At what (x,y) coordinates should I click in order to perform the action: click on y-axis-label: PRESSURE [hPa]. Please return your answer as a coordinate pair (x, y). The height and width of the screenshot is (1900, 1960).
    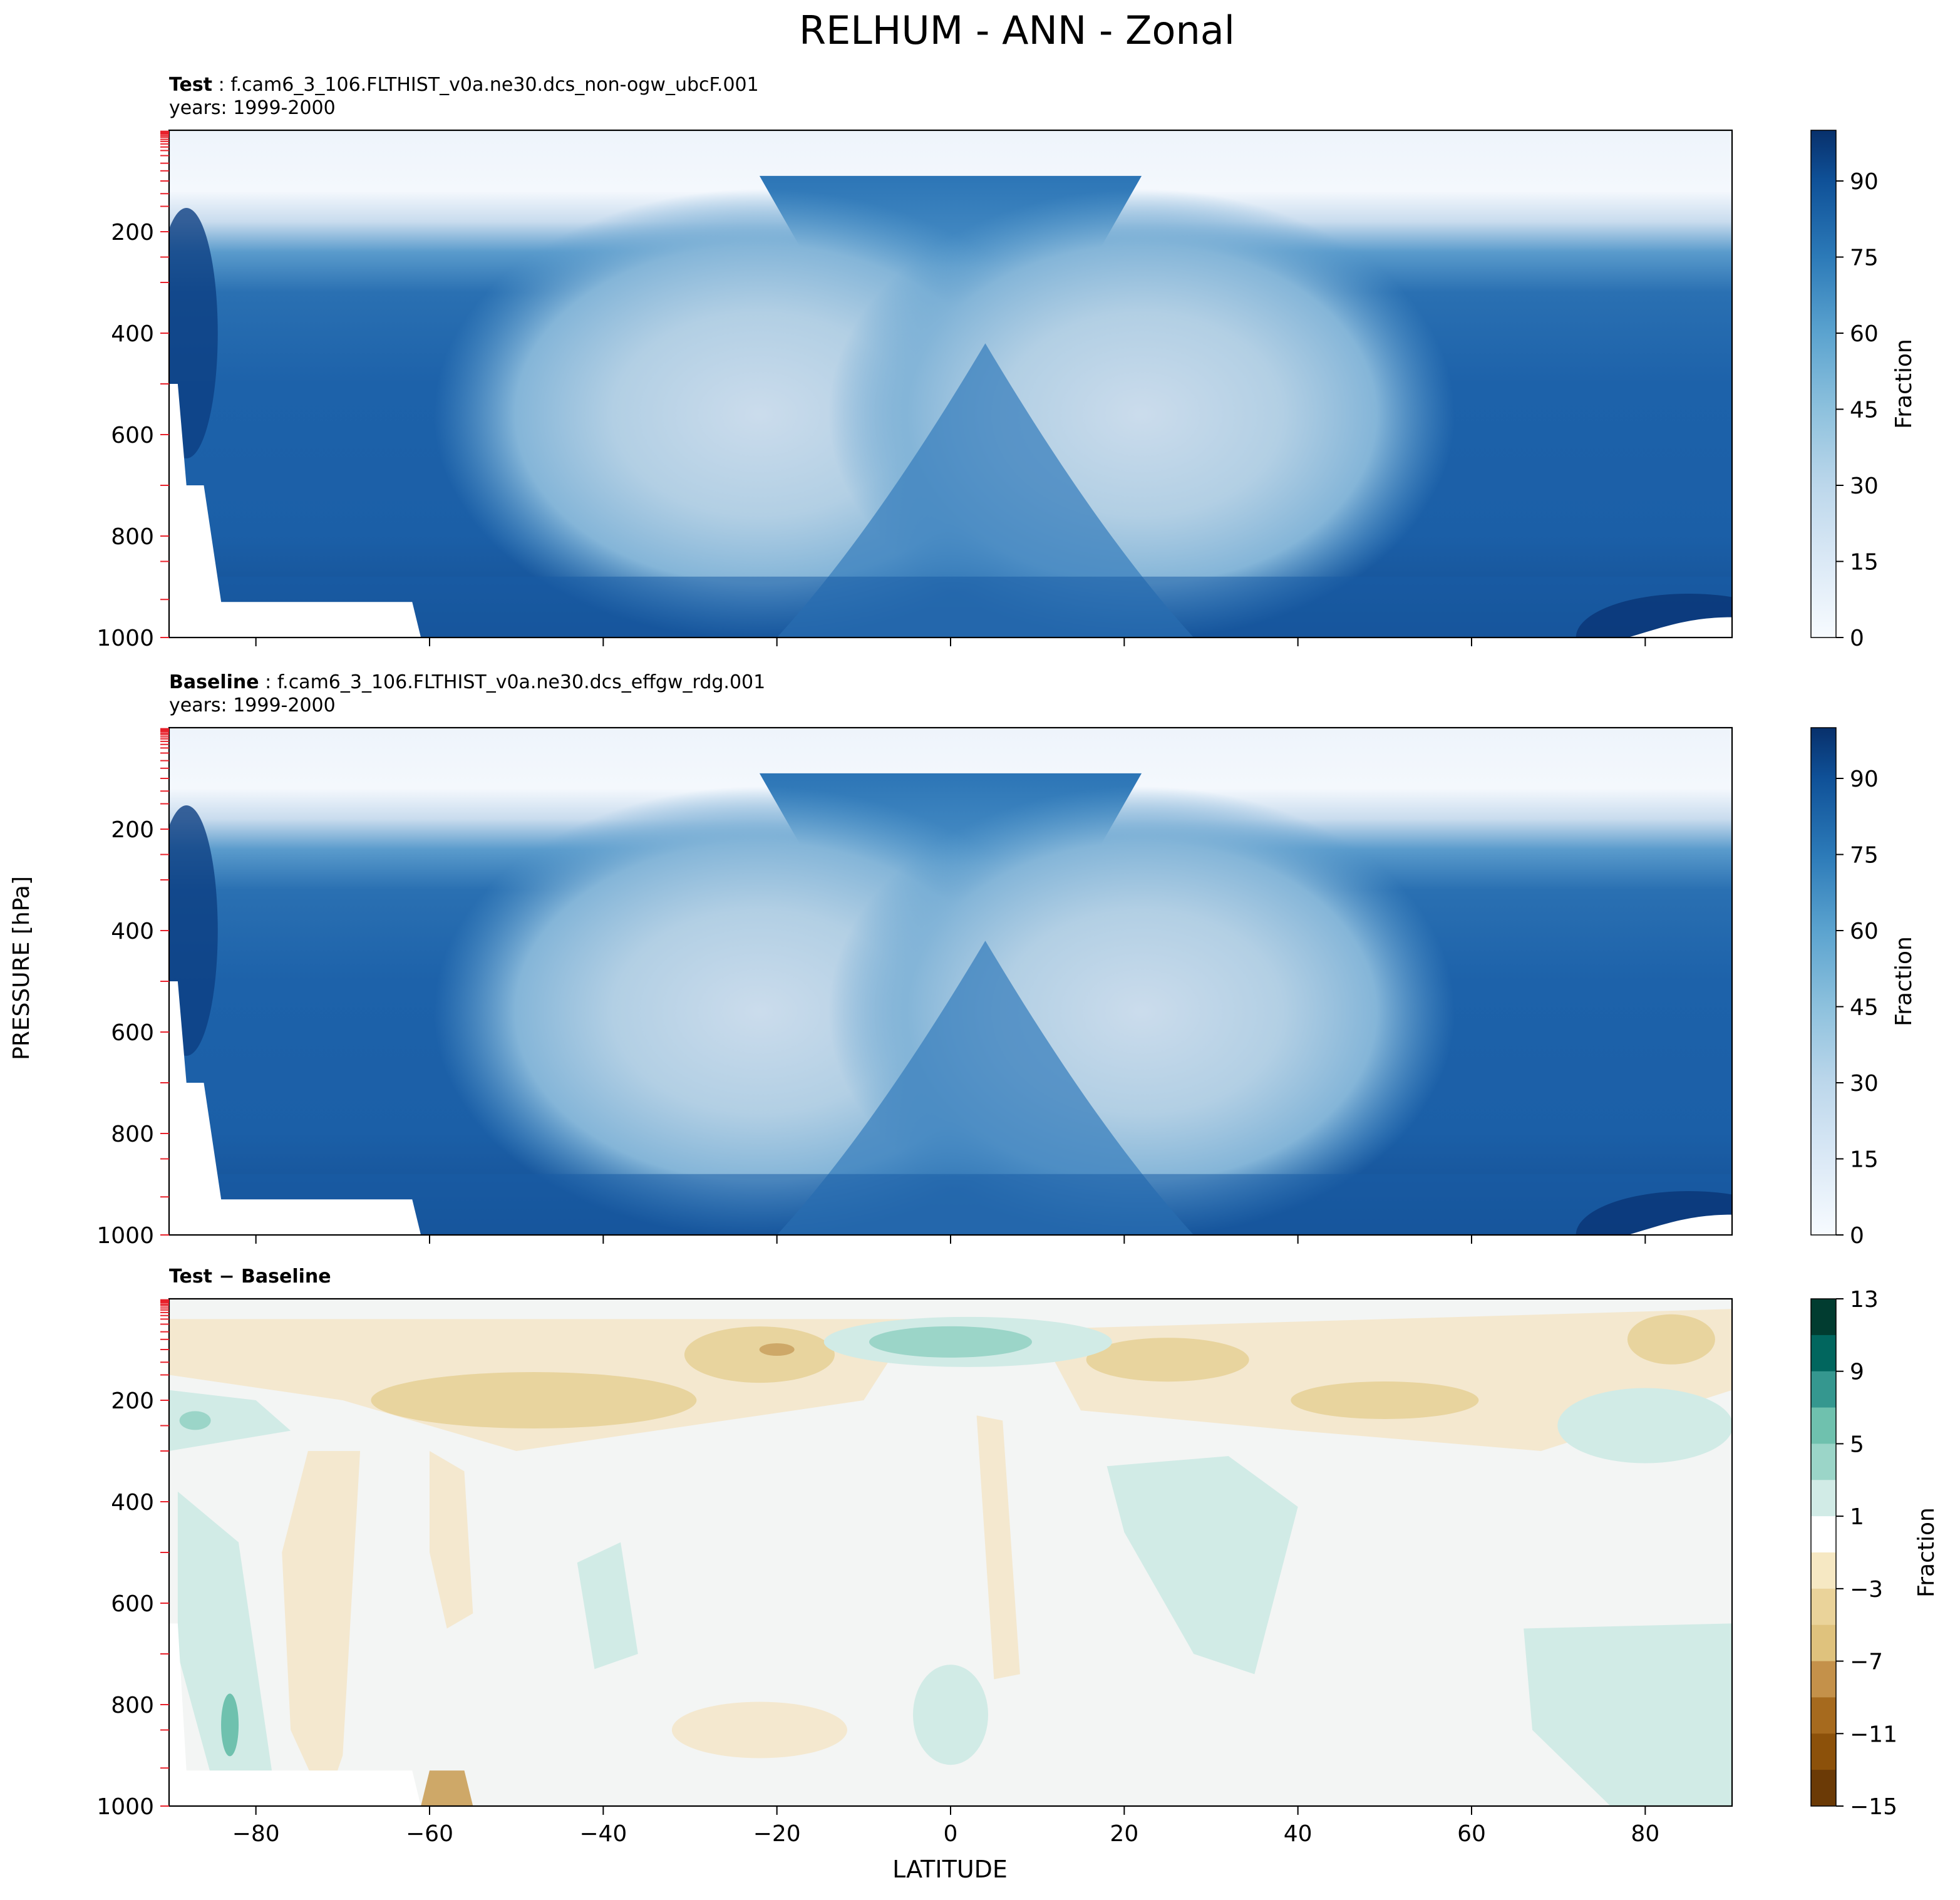
    Looking at the image, I should click on (22, 968).